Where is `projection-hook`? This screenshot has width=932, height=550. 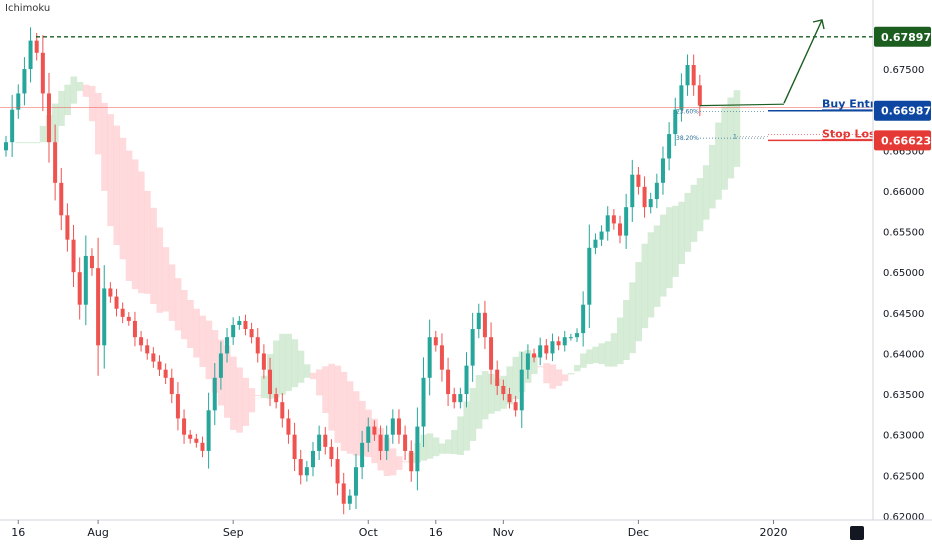
projection-hook is located at coordinates (742, 105).